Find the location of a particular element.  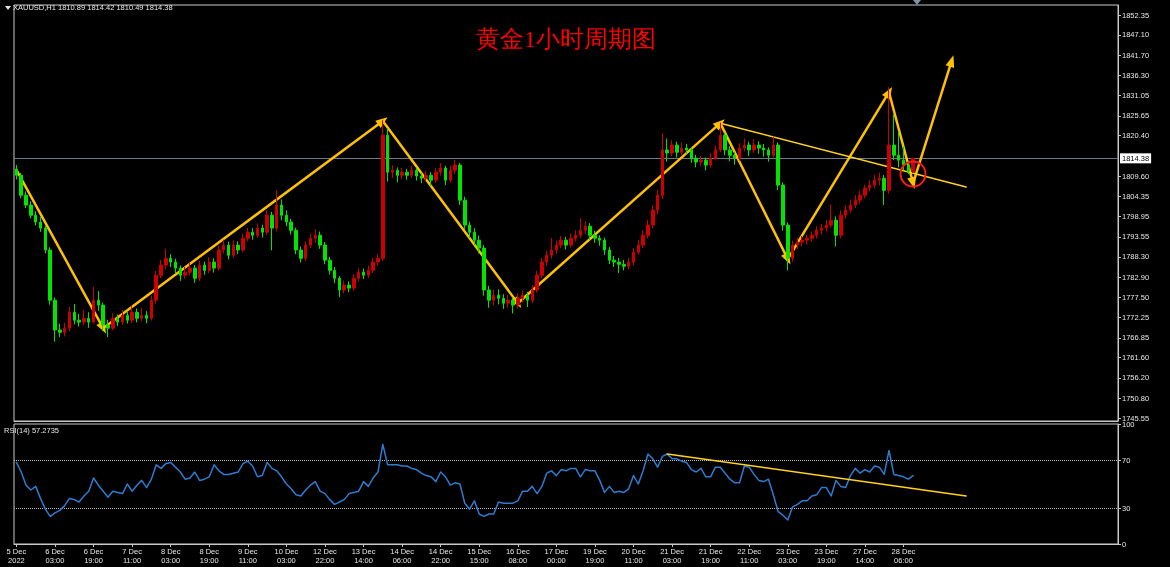

line-series is located at coordinates (464, 482).